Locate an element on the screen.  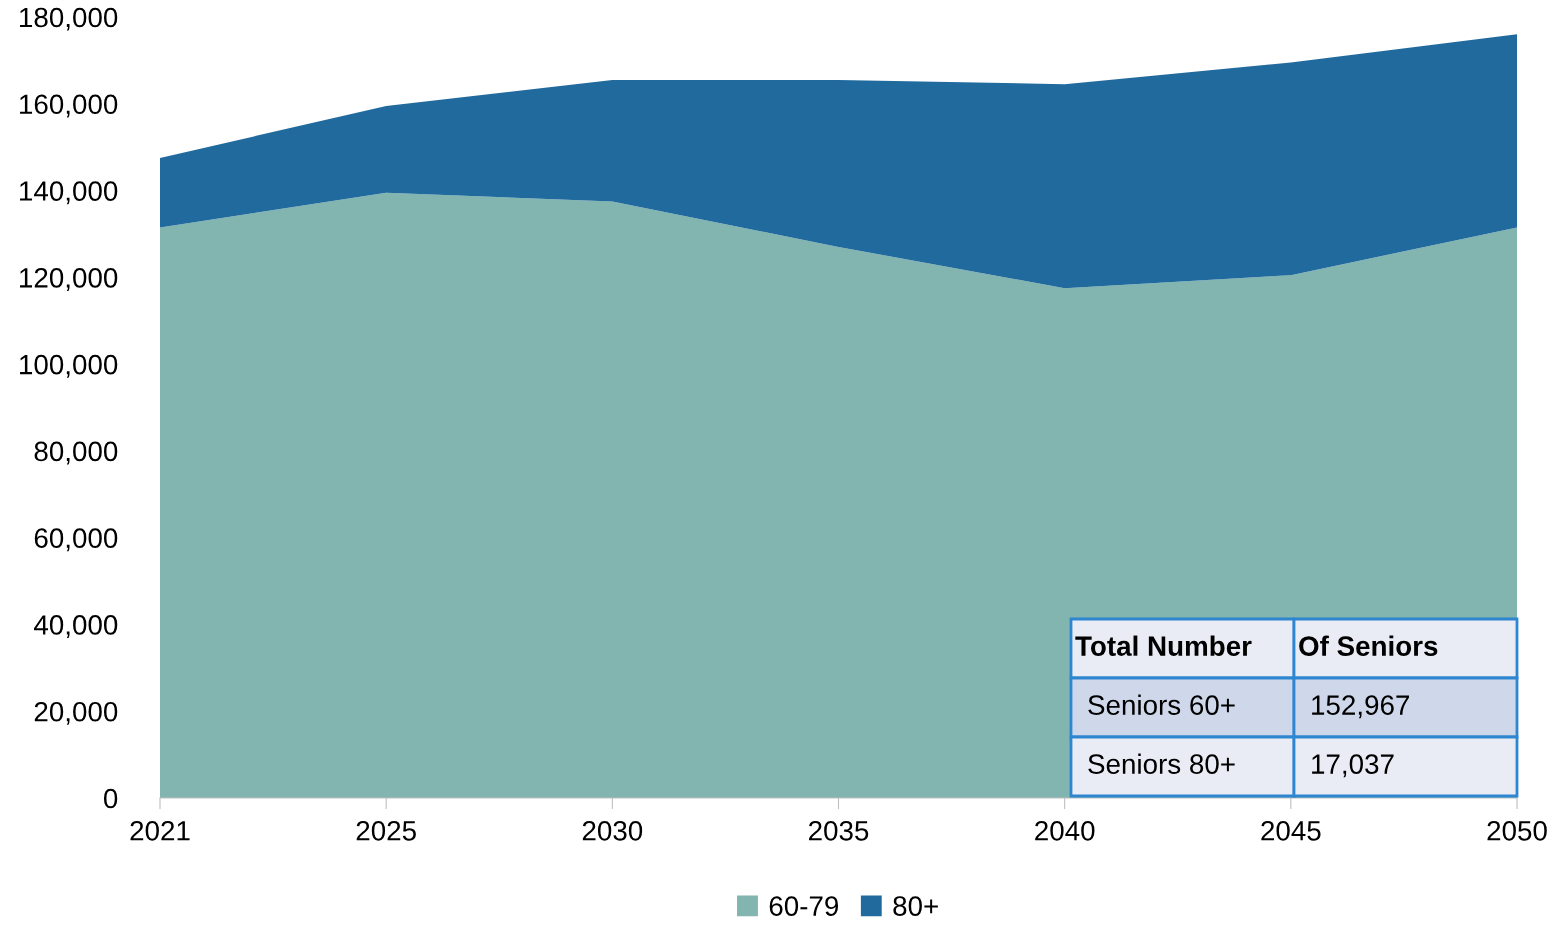
y-tick-label: 120,000 is located at coordinates (69, 279).